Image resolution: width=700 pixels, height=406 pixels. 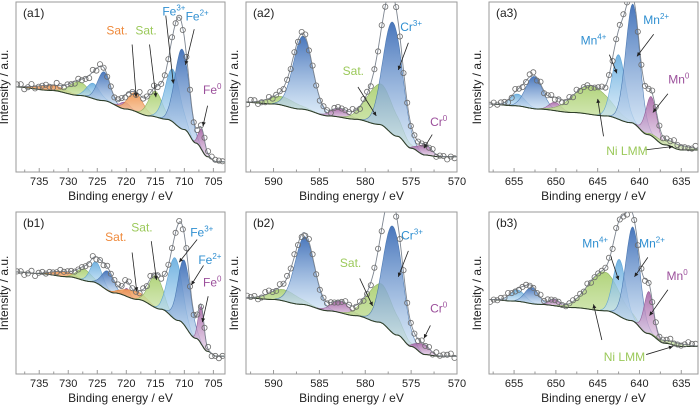 I want to click on plot-frame, so click(x=593, y=87).